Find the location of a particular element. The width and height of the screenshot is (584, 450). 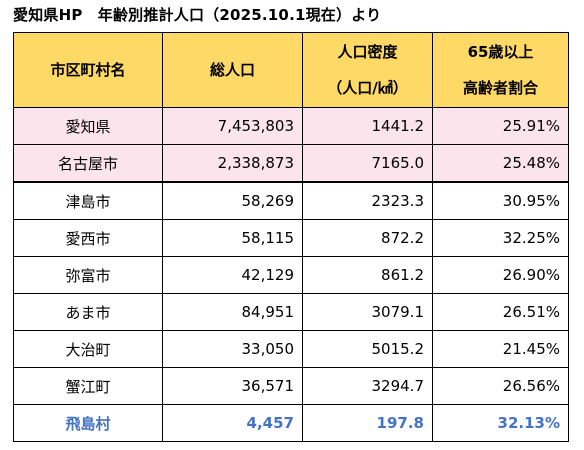

cell-name: 弥富市 is located at coordinates (88, 275).